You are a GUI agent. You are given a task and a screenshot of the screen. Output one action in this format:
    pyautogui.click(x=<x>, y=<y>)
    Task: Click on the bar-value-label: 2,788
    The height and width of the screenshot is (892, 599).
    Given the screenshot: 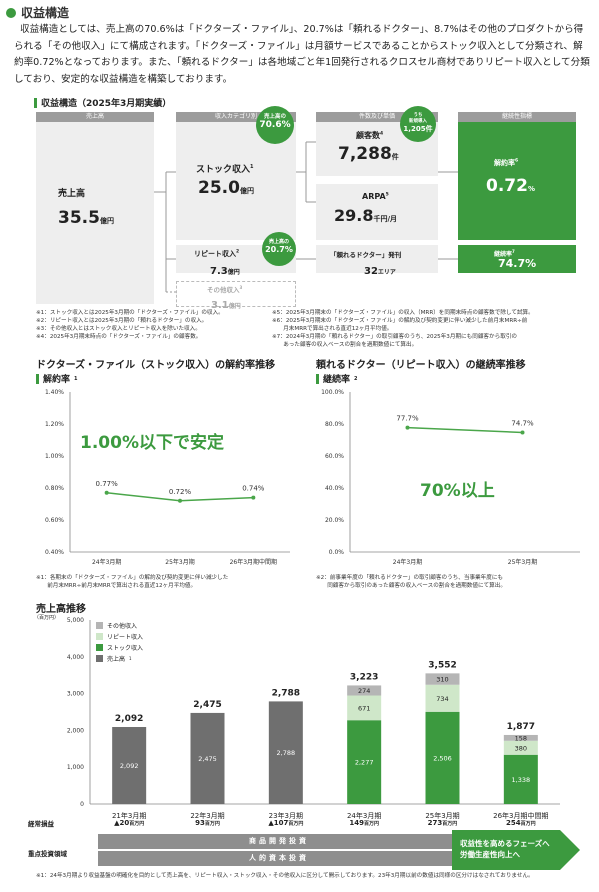 What is the action you would take?
    pyautogui.click(x=286, y=753)
    